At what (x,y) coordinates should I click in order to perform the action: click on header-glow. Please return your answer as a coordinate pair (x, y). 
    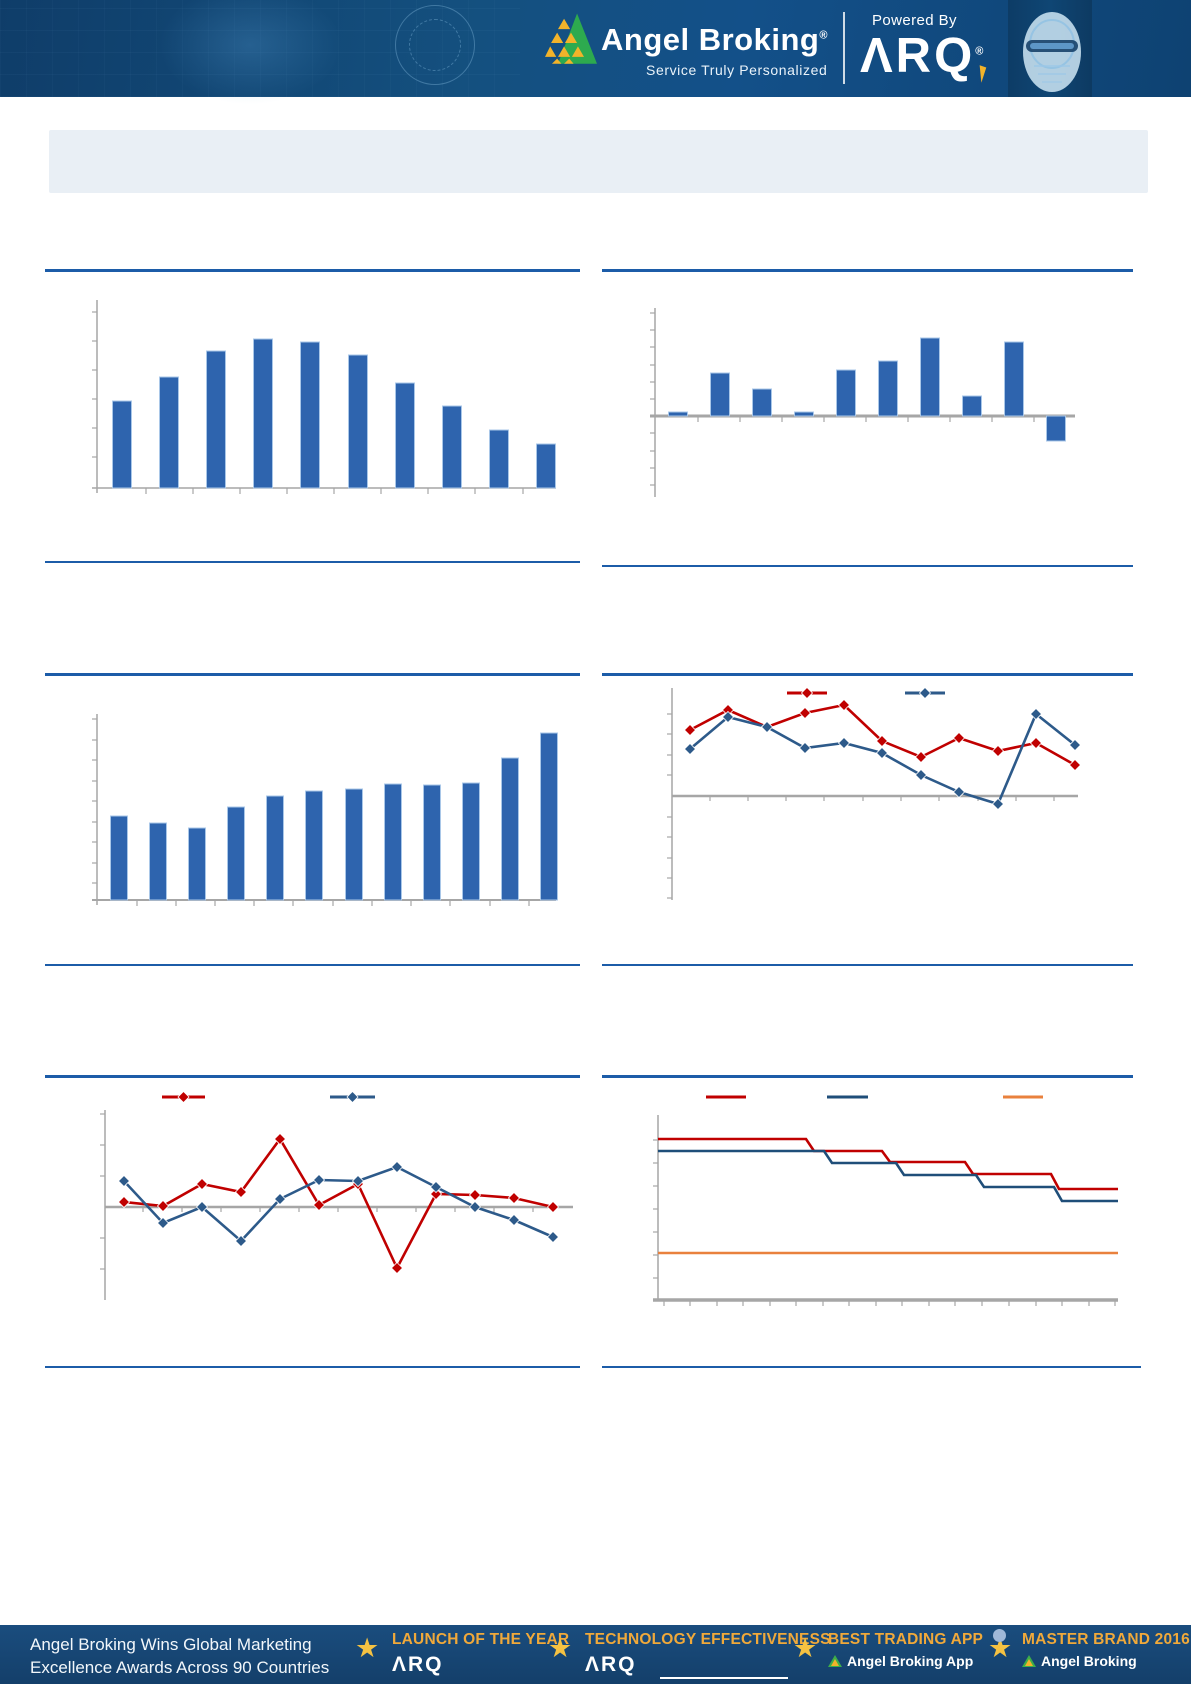
    Looking at the image, I should click on (250, 65).